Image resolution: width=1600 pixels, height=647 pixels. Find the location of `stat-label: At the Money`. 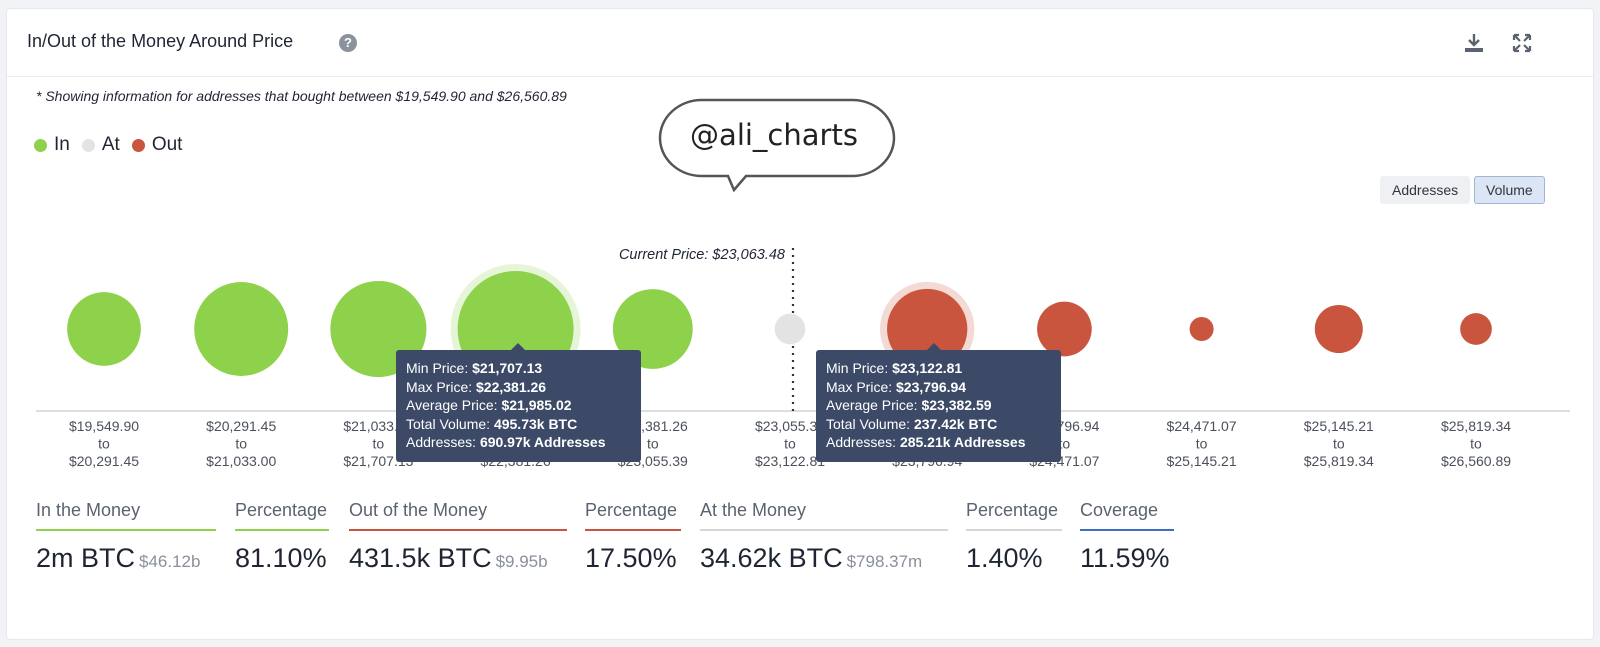

stat-label: At the Money is located at coordinates (824, 515).